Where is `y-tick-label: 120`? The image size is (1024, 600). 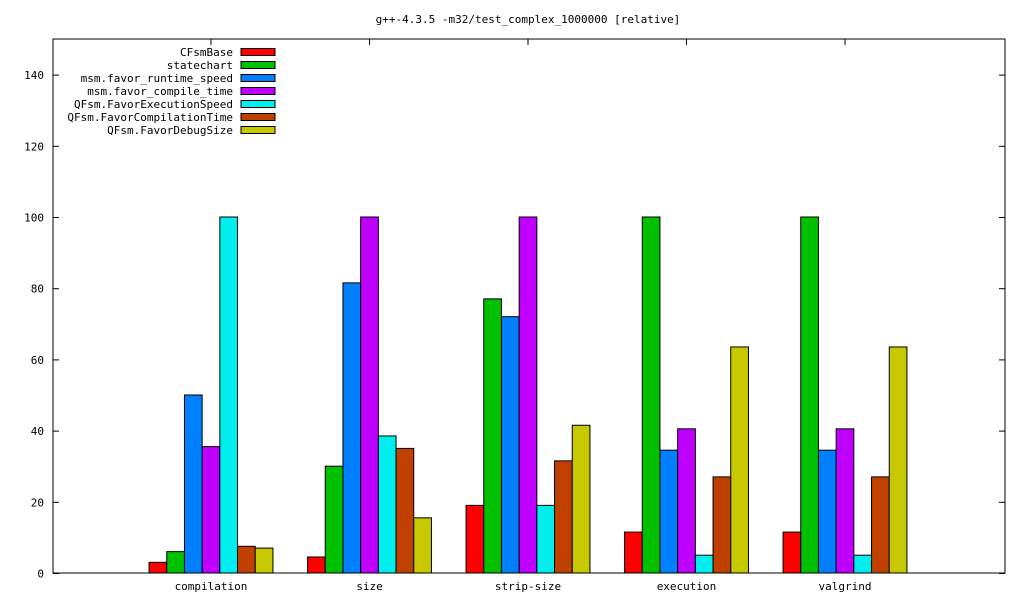
y-tick-label: 120 is located at coordinates (34, 146).